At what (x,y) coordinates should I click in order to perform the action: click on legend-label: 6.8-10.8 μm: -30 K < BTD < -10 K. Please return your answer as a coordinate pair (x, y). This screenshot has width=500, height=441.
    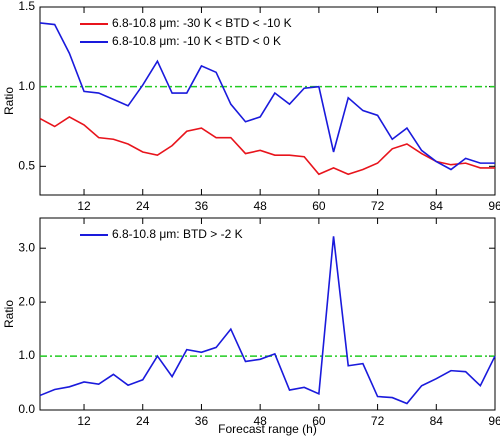
    Looking at the image, I should click on (202, 23).